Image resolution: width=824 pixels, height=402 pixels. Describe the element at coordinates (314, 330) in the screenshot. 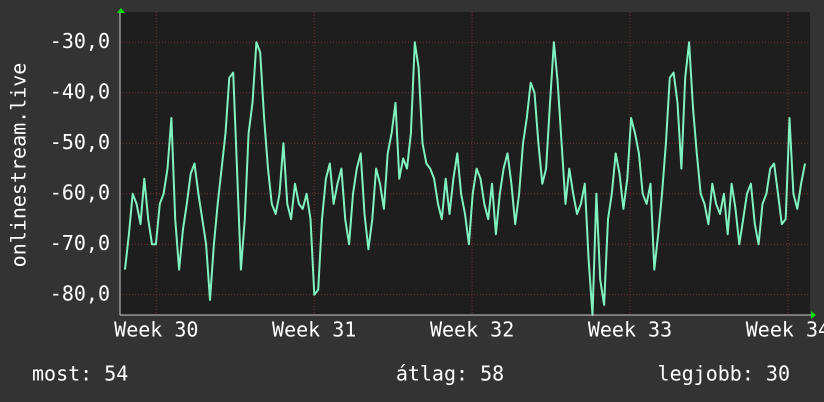

I see `x-tick-label: Week 31` at that location.